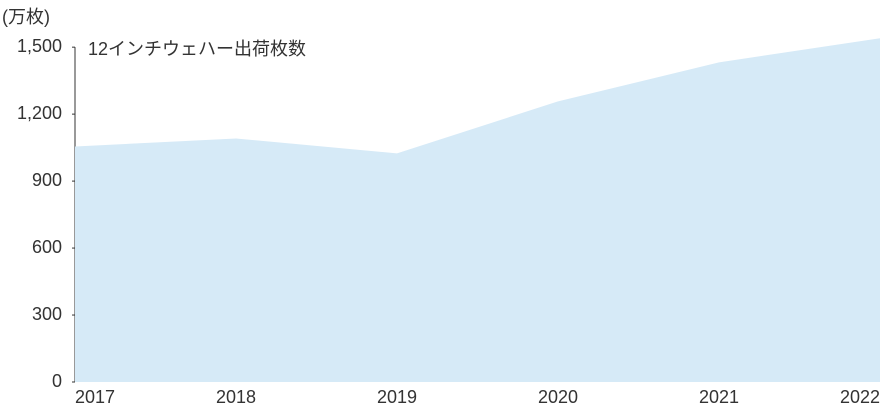  Describe the element at coordinates (47, 314) in the screenshot. I see `y-tick-label: 300` at that location.